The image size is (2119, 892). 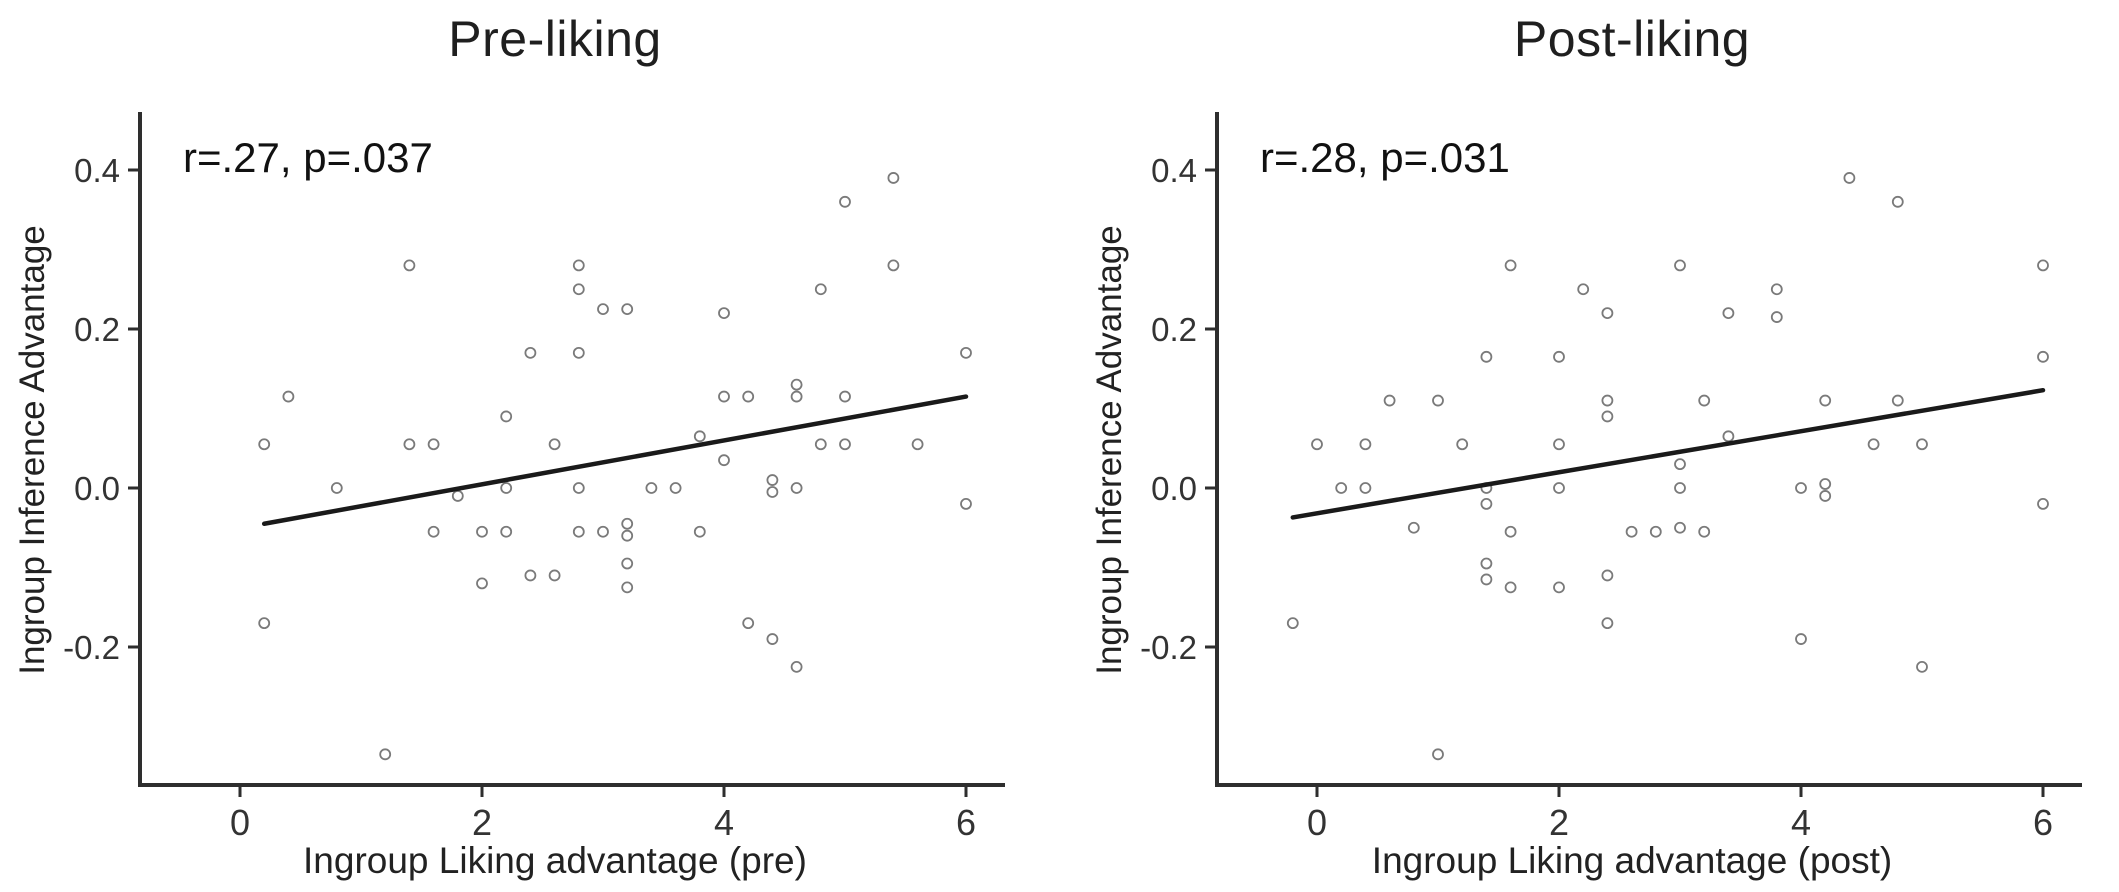 I want to click on x-tick-label: 6, so click(x=966, y=822).